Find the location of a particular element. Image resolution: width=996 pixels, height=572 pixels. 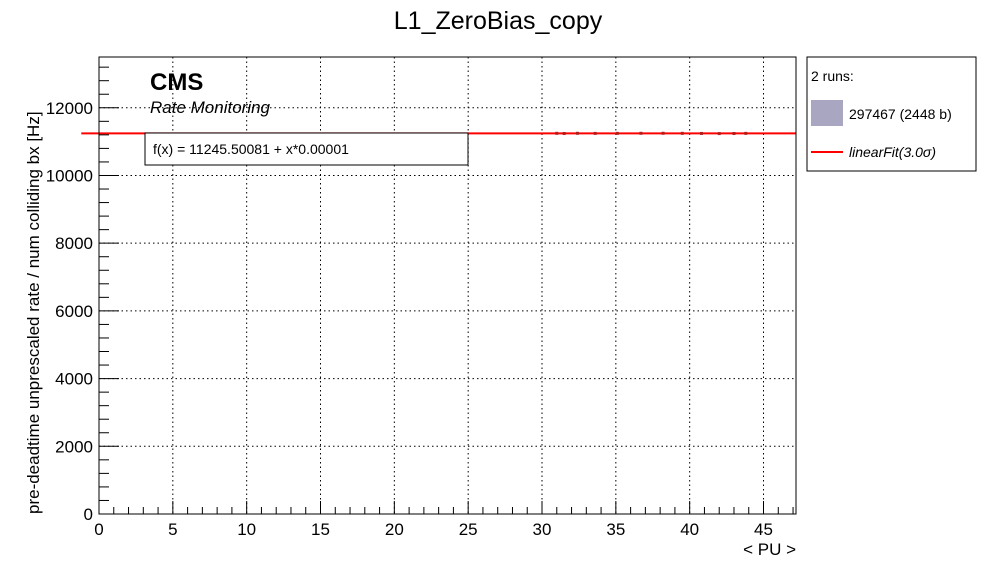

y-tick-label: 2000 is located at coordinates (74, 446).